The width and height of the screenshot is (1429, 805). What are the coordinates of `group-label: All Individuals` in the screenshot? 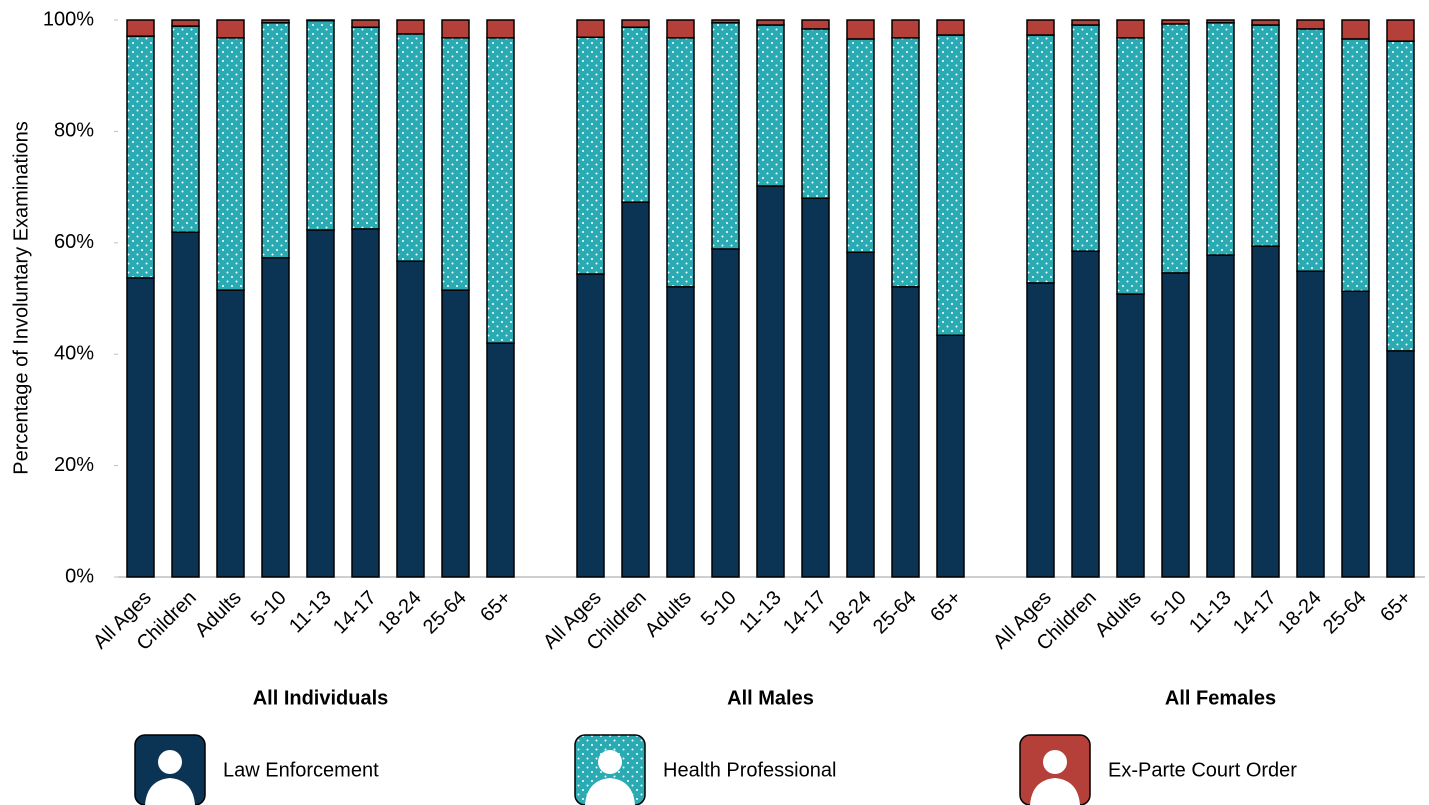 It's located at (321, 698).